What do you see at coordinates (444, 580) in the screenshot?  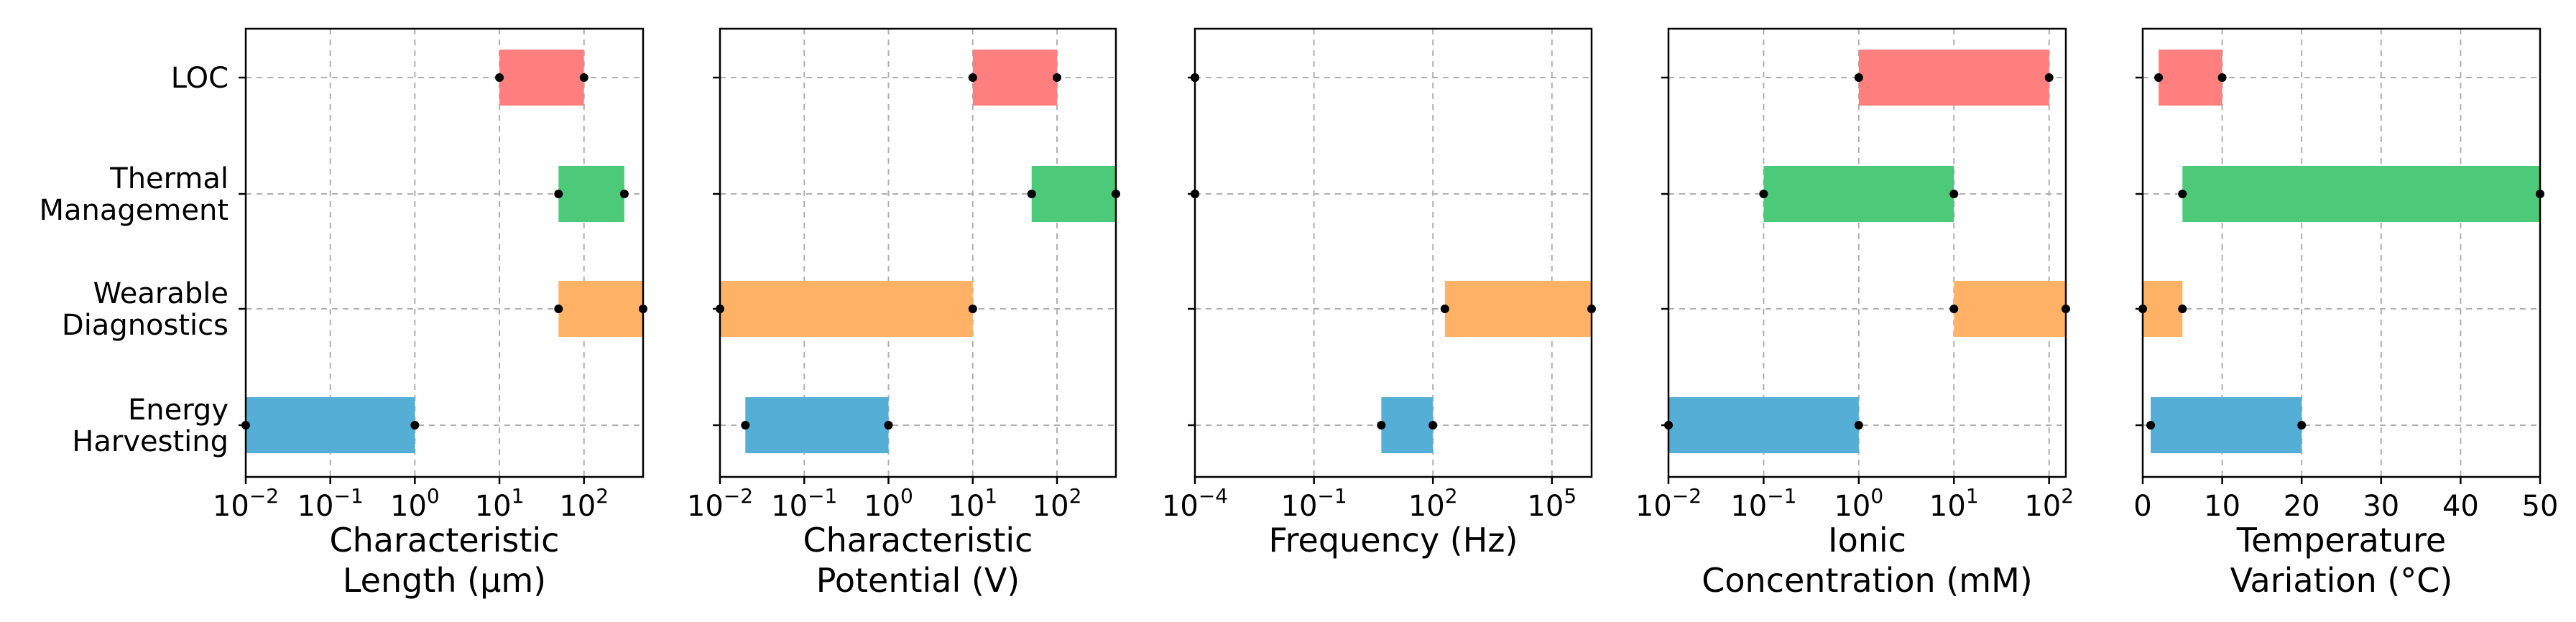 I see `x-axis-label-line: Length (µm)` at bounding box center [444, 580].